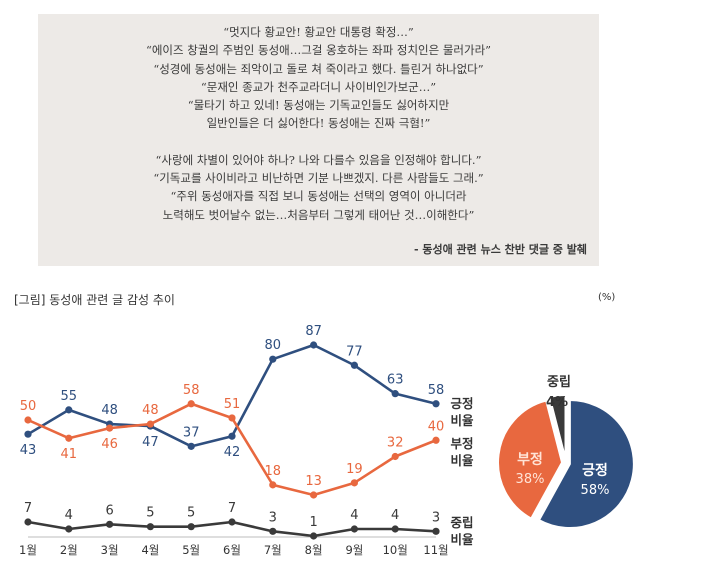 This screenshot has width=714, height=568. I want to click on legend-positive: 긍정, so click(461, 403).